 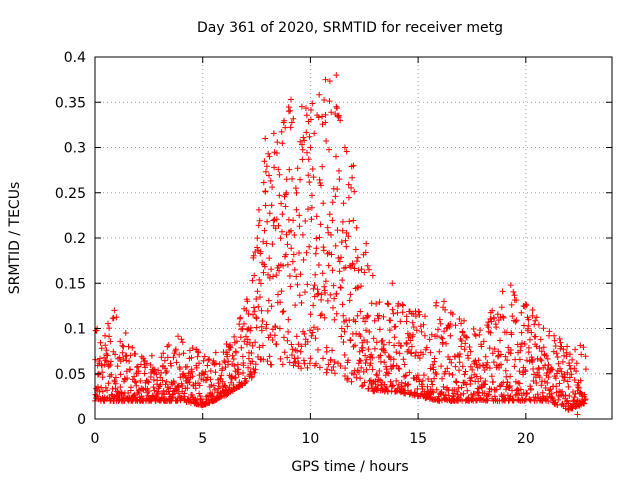 What do you see at coordinates (418, 439) in the screenshot?
I see `x-tick-label: 15` at bounding box center [418, 439].